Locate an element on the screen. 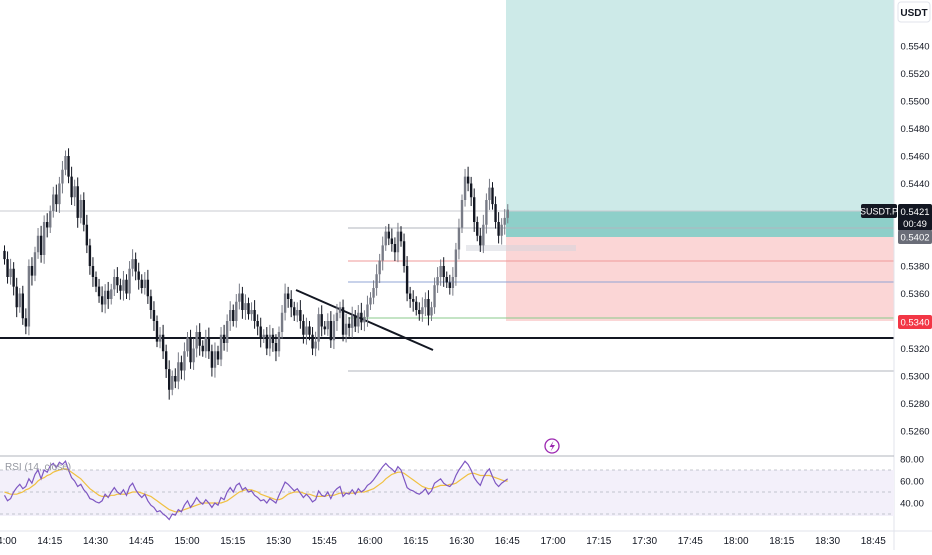 The width and height of the screenshot is (932, 555). price-tick-label: 0.5320 is located at coordinates (914, 349).